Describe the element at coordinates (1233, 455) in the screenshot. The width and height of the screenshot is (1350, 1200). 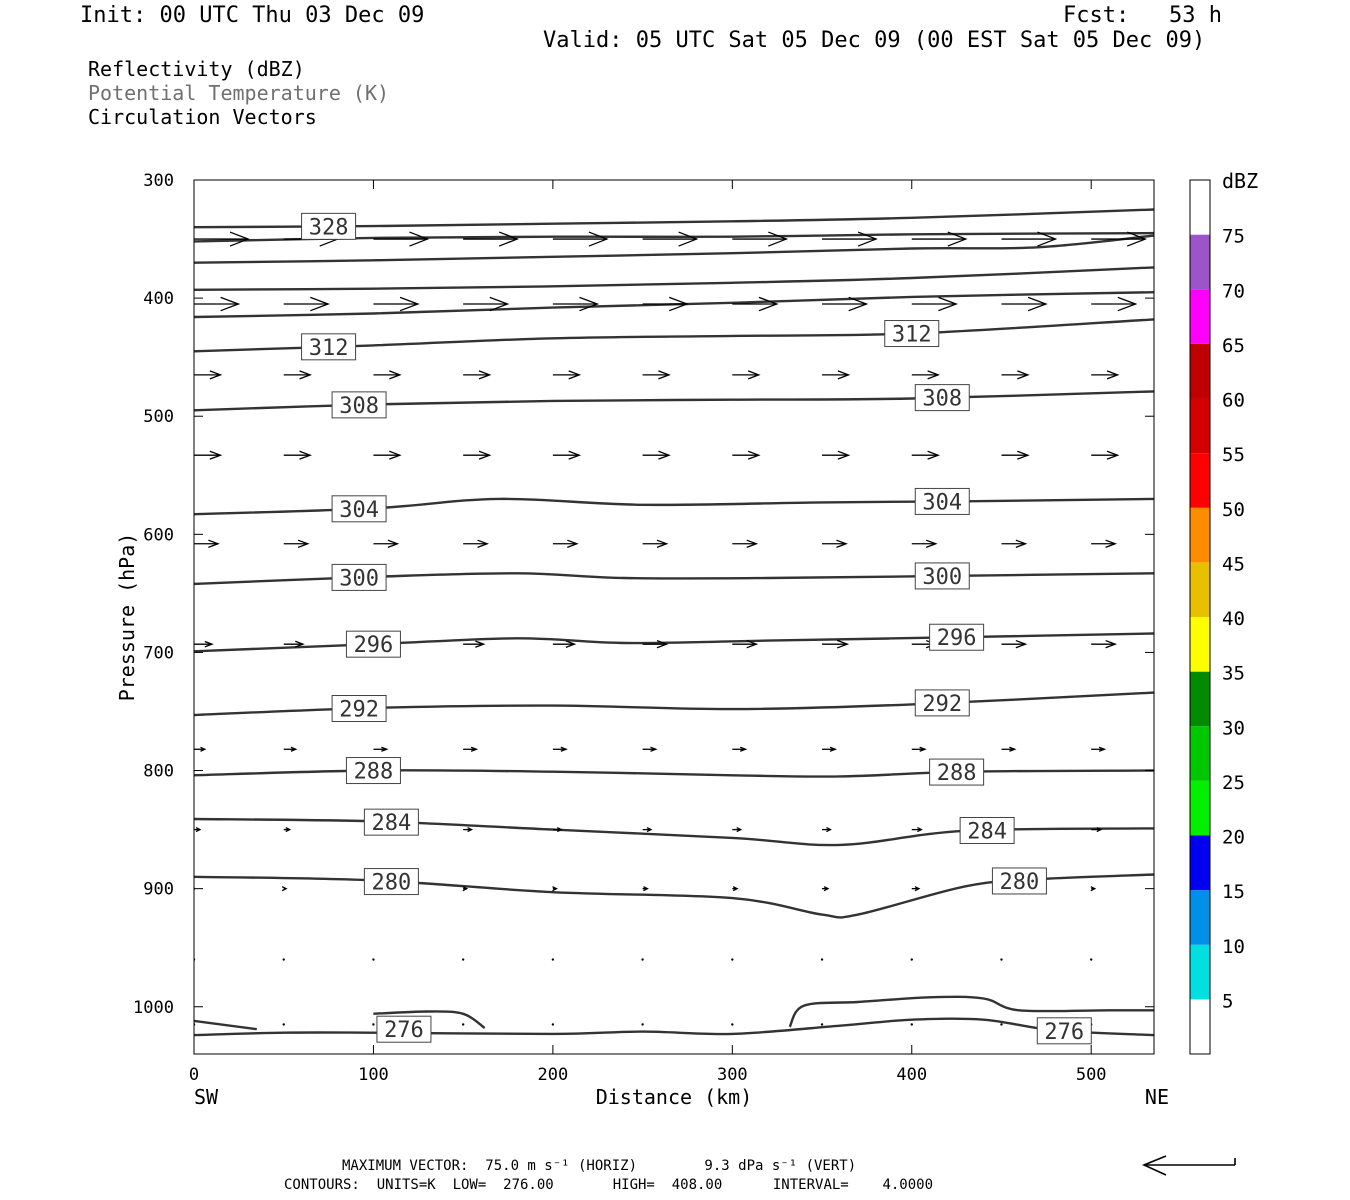
I see `colorbar-label: 55` at that location.